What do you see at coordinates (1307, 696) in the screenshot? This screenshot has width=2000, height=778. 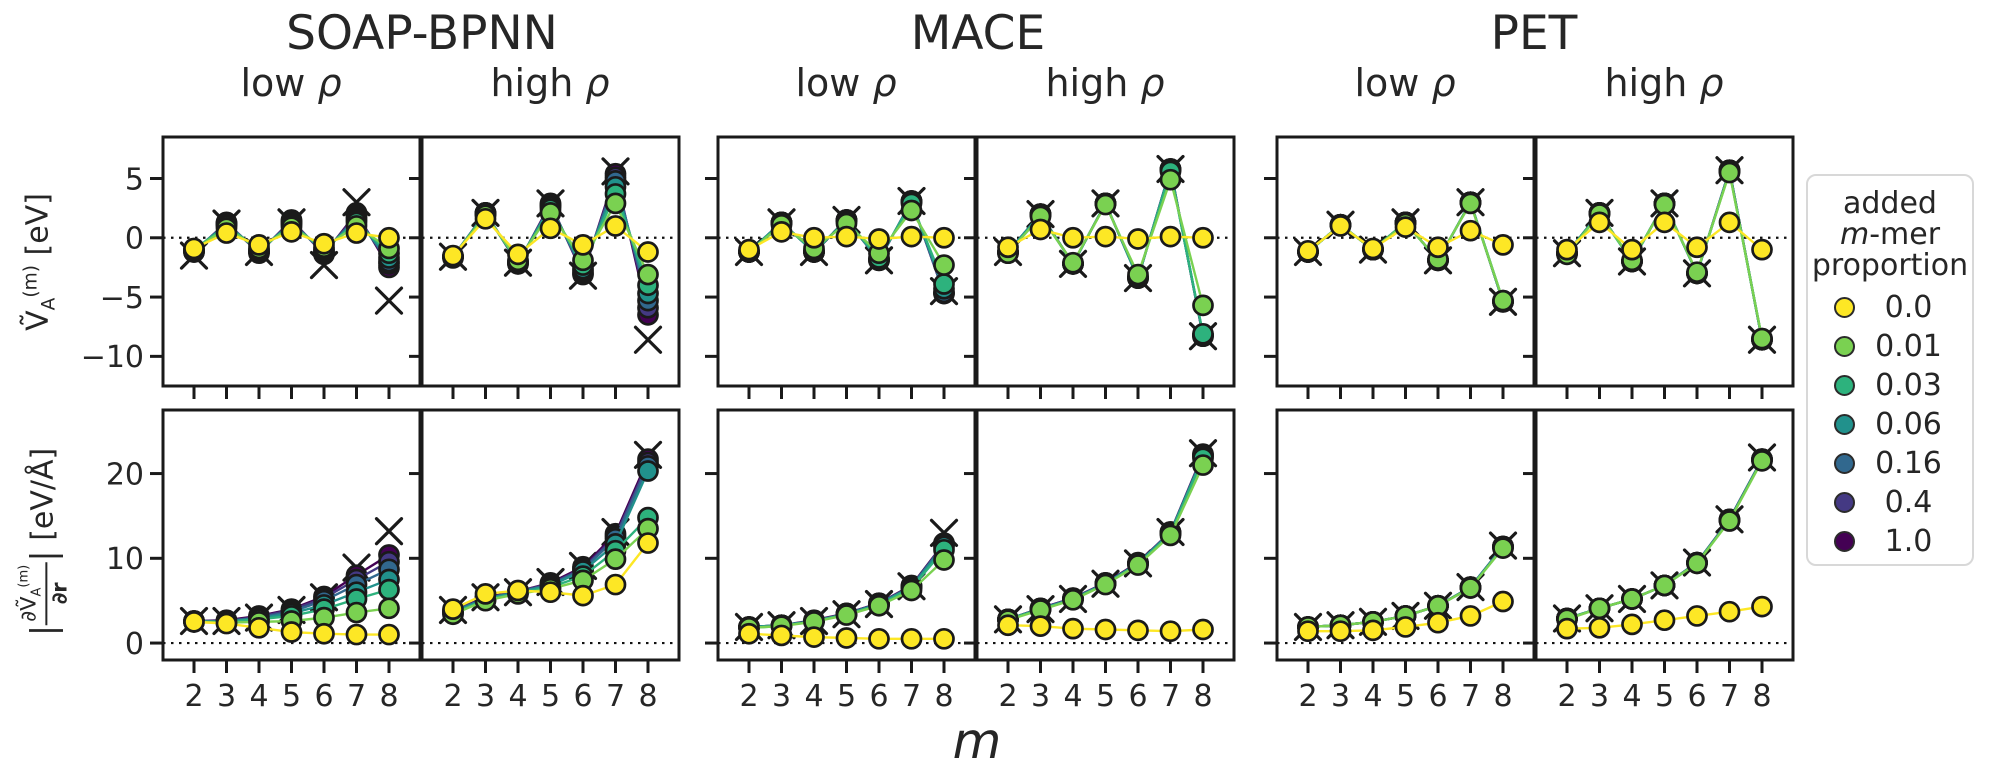 I see `x-tick-label: 2` at bounding box center [1307, 696].